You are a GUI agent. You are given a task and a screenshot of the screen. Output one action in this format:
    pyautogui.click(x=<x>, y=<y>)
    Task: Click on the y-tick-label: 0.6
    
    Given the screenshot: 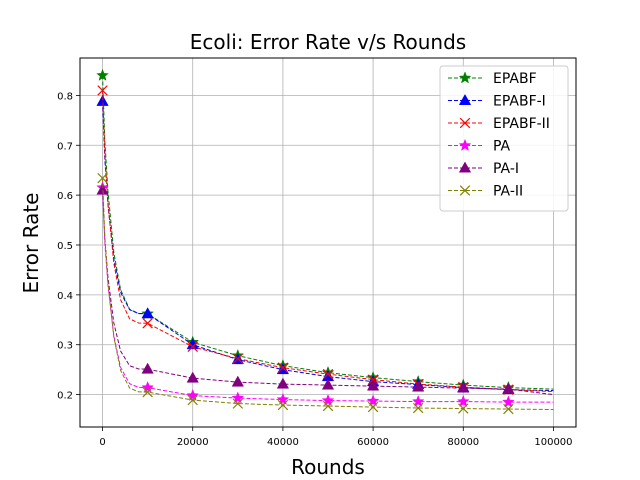 What is the action you would take?
    pyautogui.click(x=65, y=196)
    